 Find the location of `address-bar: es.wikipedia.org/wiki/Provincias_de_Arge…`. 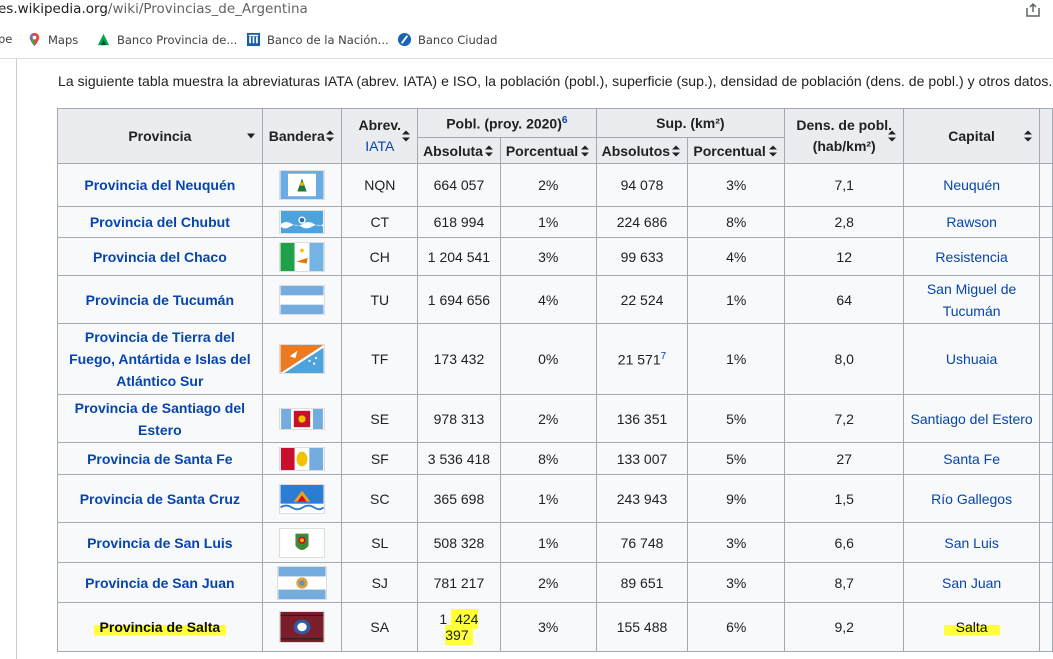

address-bar: es.wikipedia.org/wiki/Provincias_de_Arge… is located at coordinates (526, 11).